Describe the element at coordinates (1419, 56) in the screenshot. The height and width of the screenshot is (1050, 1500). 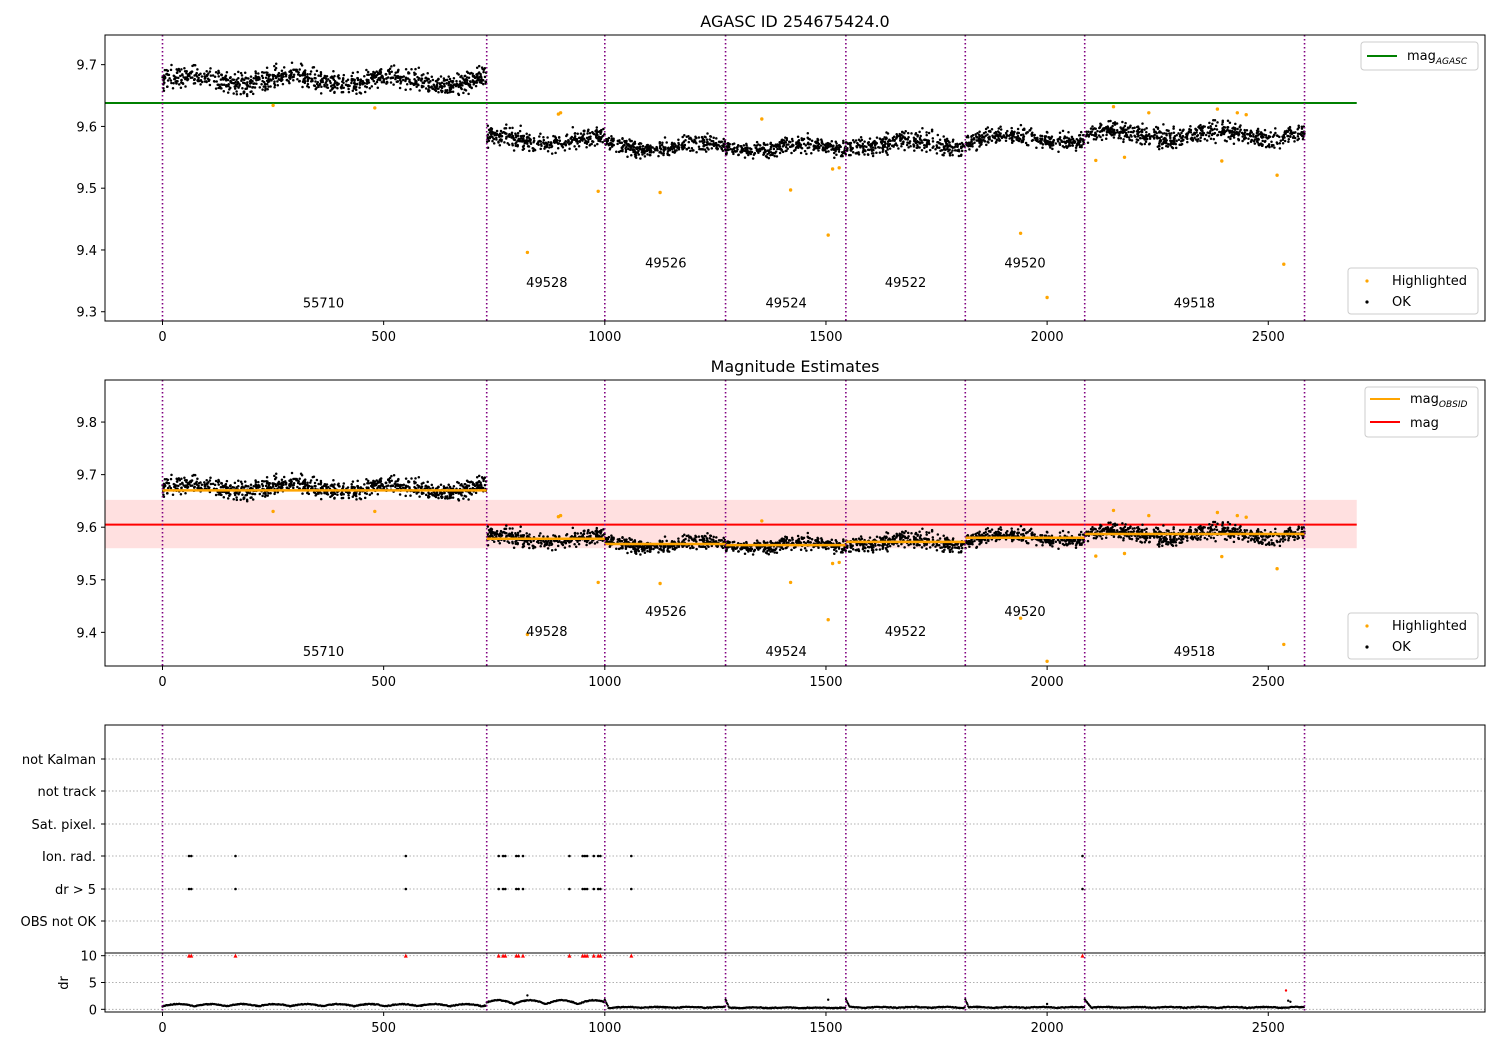
I see `panel1-legend-top: magAGASC` at that location.